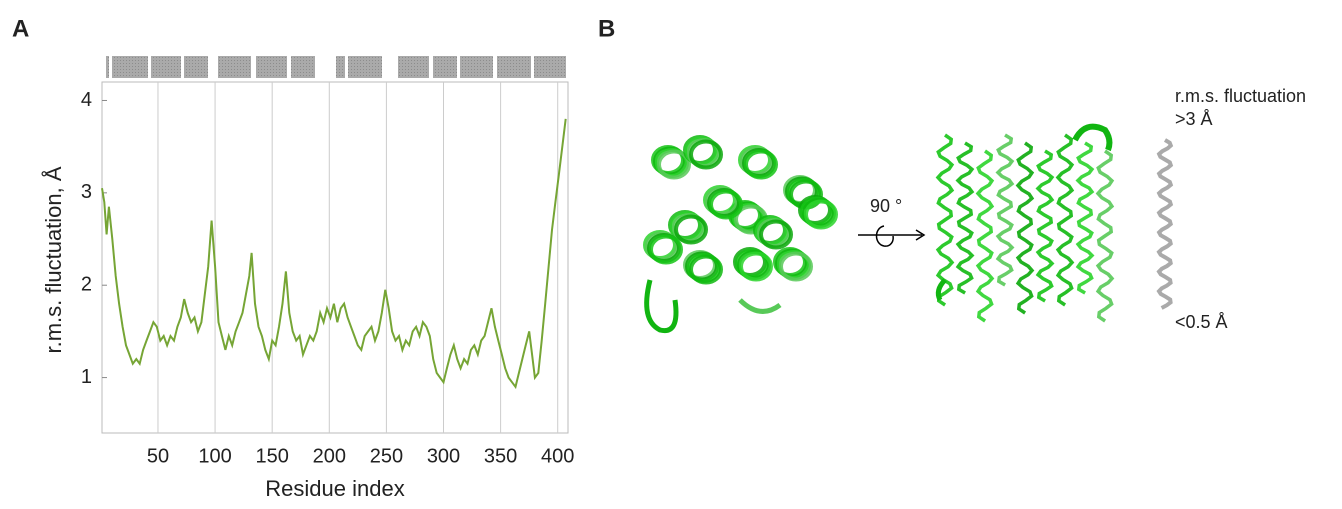 This screenshot has height=509, width=1342. What do you see at coordinates (1194, 119) in the screenshot?
I see `scale-high: >3 Å` at bounding box center [1194, 119].